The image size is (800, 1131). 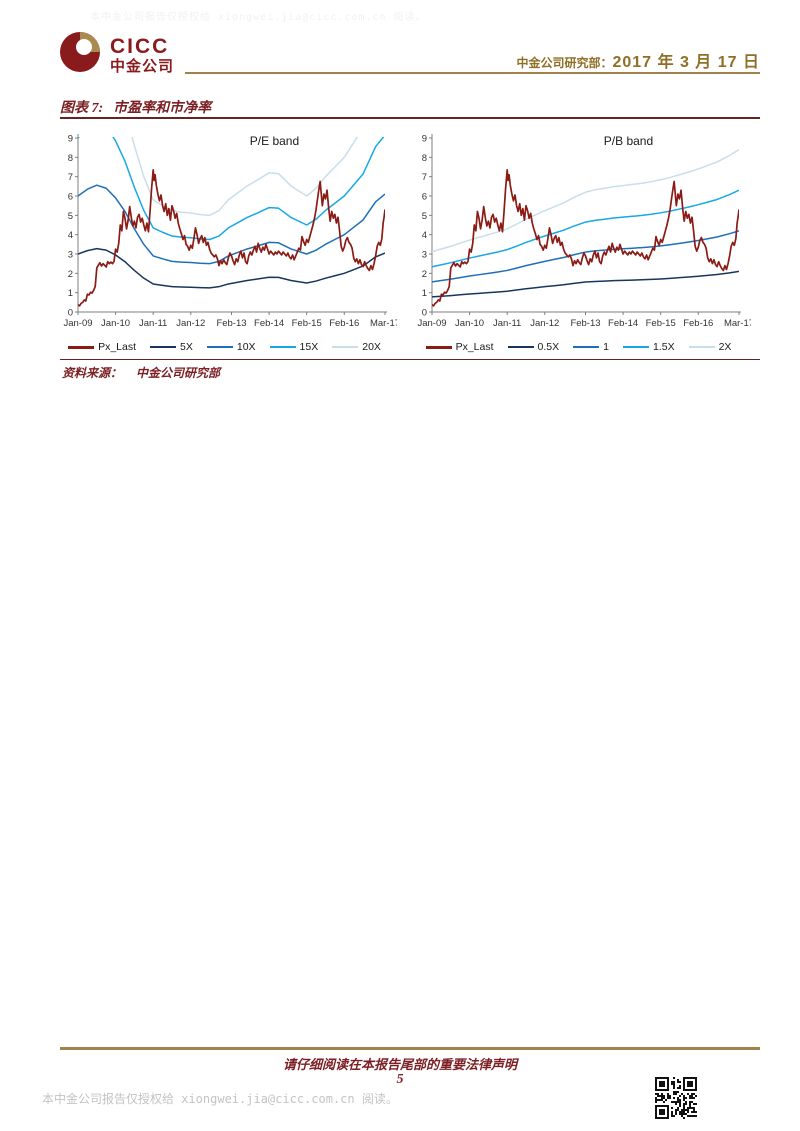 I want to click on source-line: 资料来源： 中金公司研究部, so click(x=141, y=372).